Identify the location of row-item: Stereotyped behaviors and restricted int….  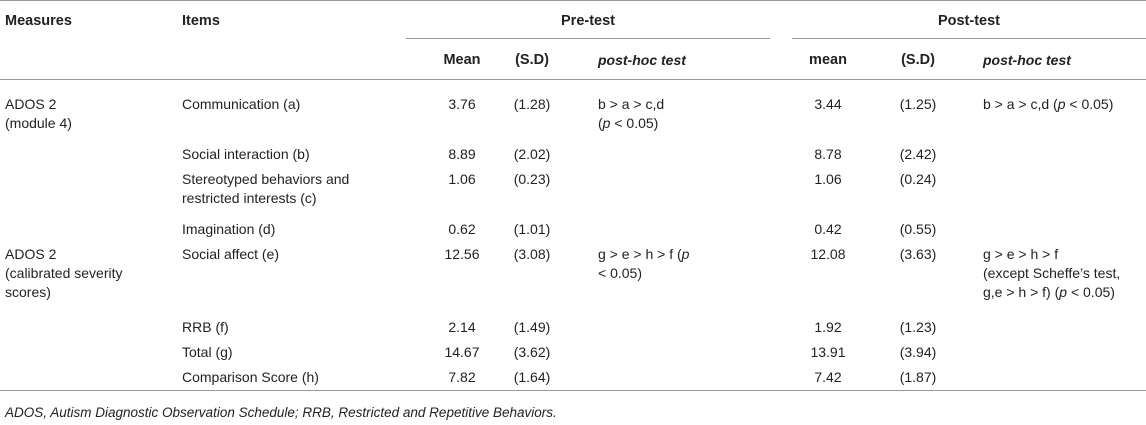
(266, 188).